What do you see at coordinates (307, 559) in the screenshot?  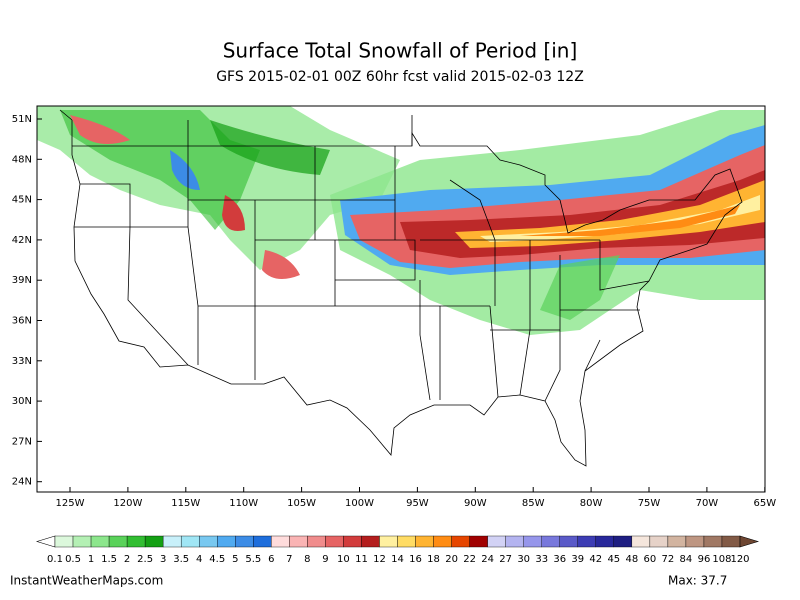 I see `colorbar-label: 8` at bounding box center [307, 559].